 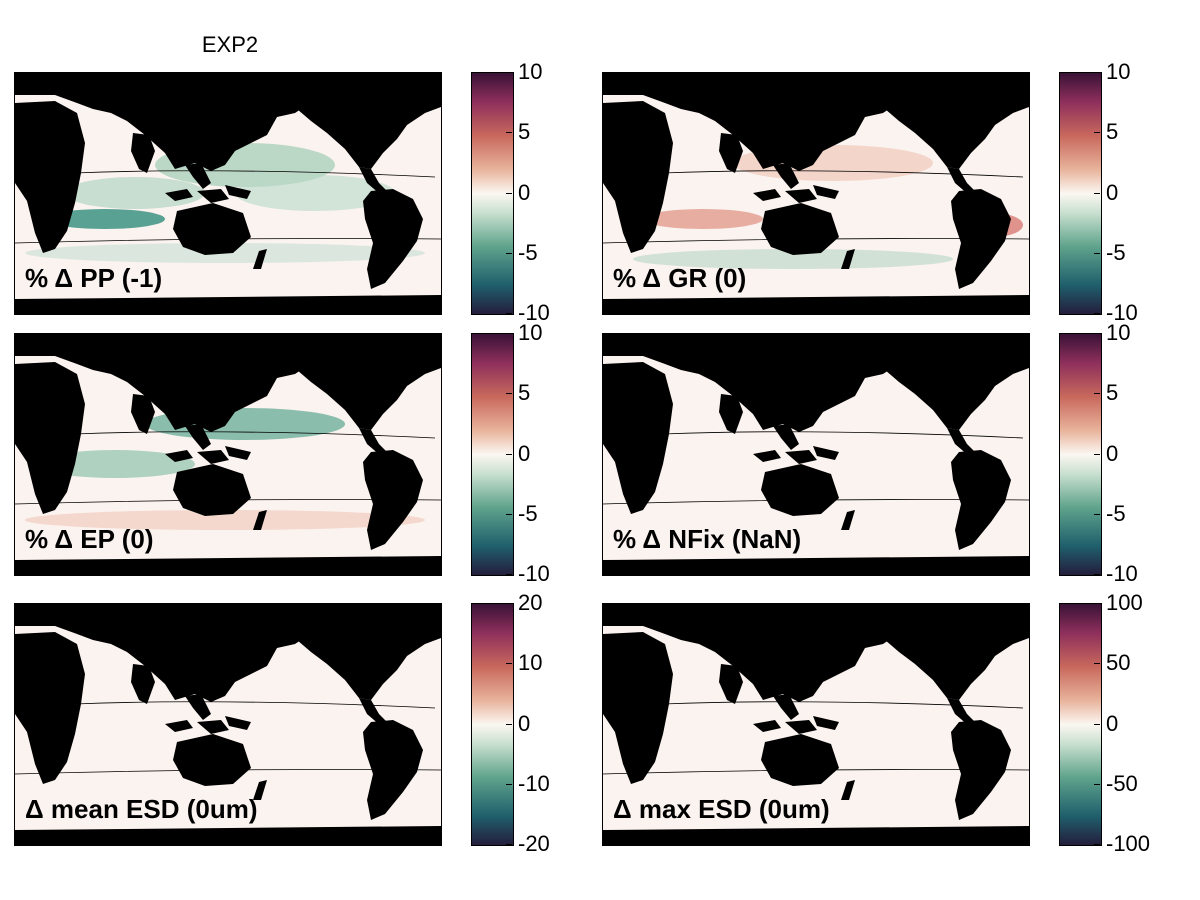 I want to click on panel-label: % Δ NFix (NaN), so click(x=707, y=539).